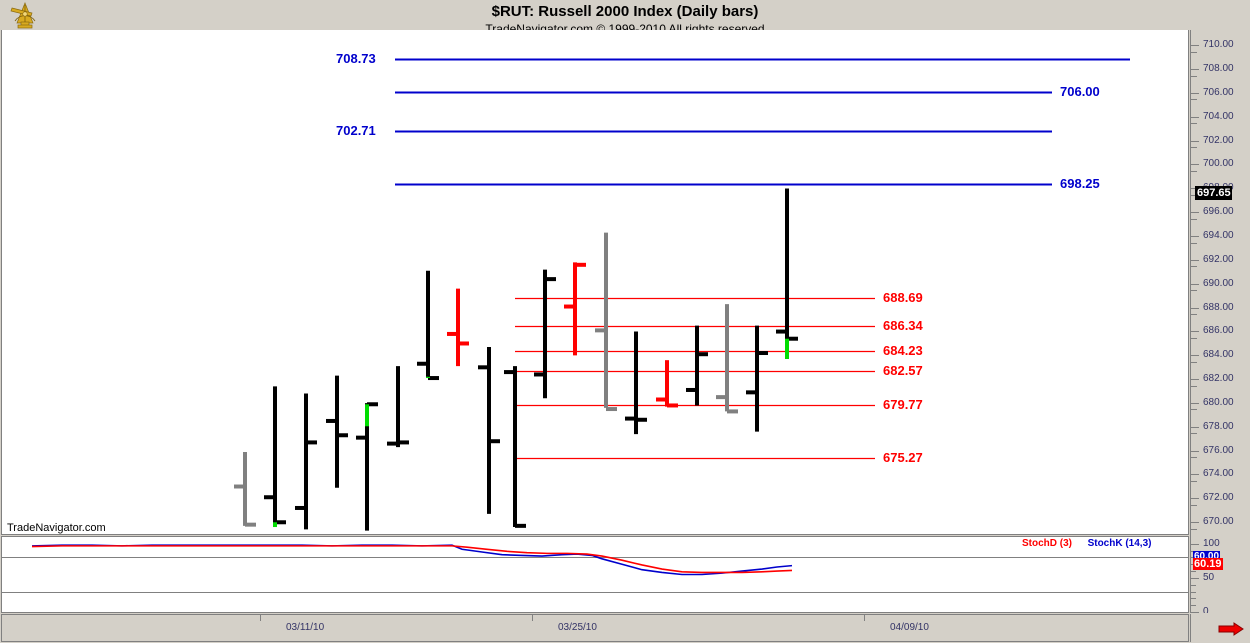 This screenshot has height=643, width=1250. What do you see at coordinates (305, 627) in the screenshot?
I see `date-tick-label: 03/11/10` at bounding box center [305, 627].